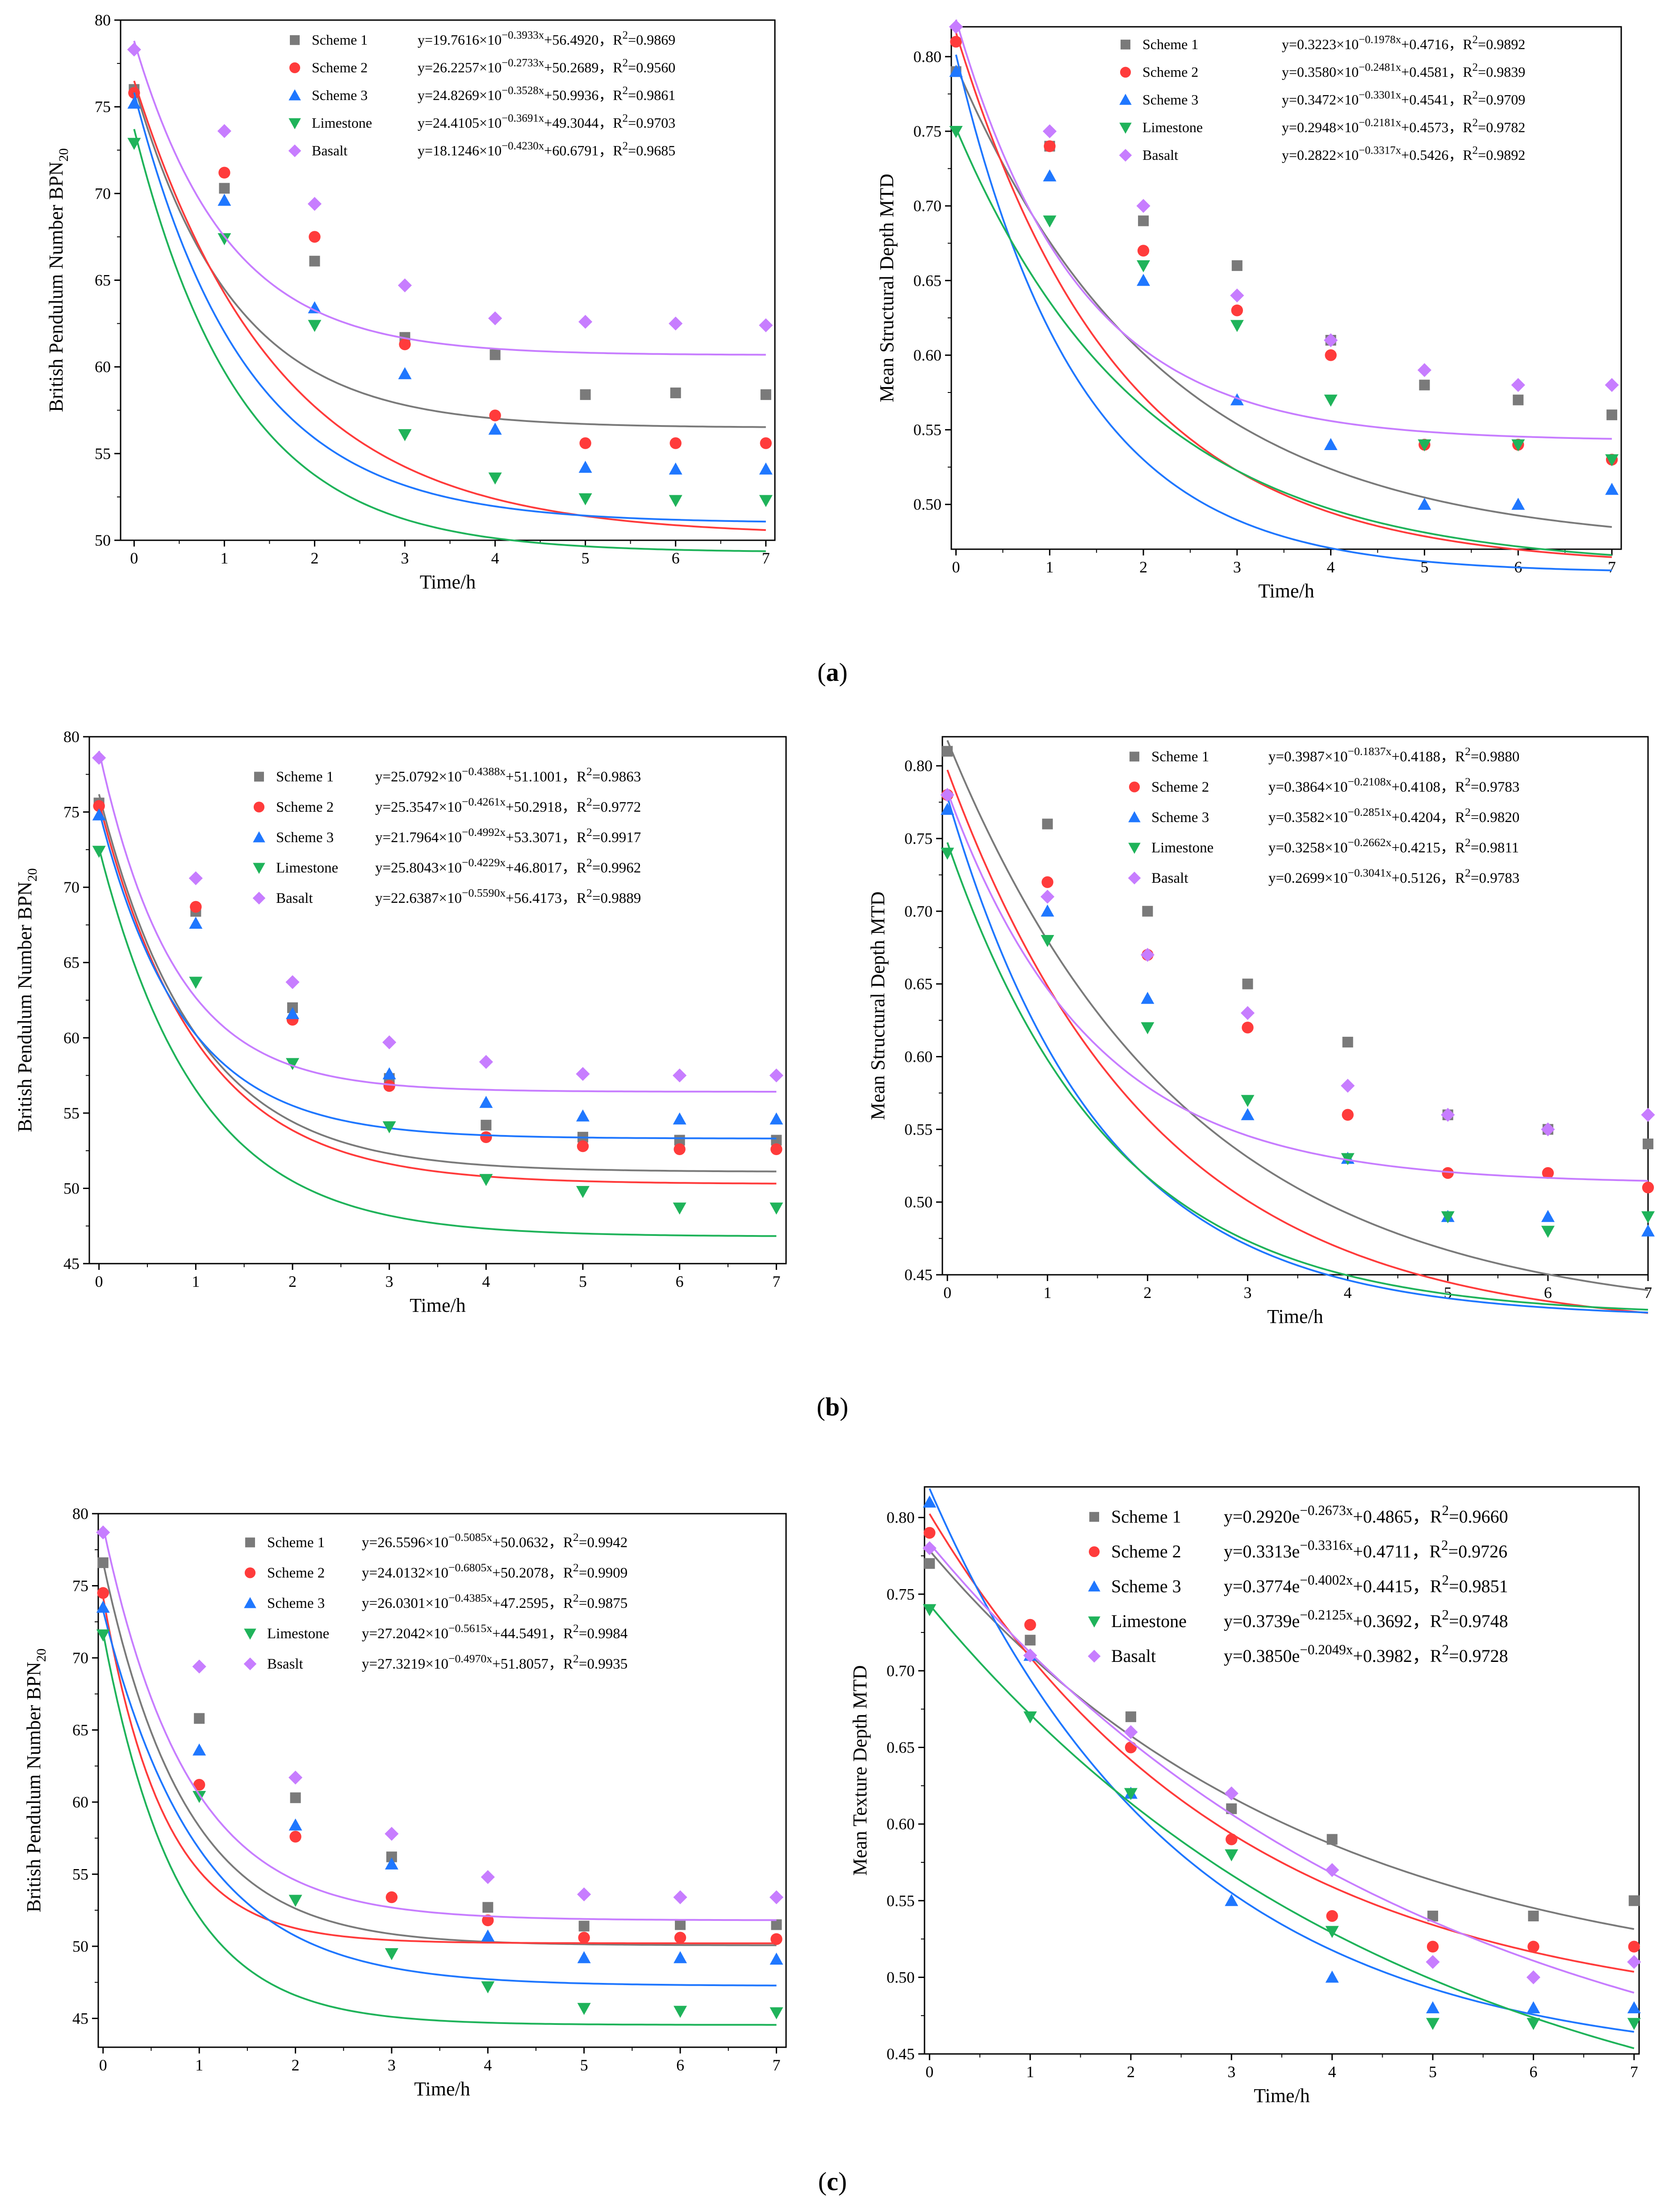 This screenshot has height=2212, width=1665. Describe the element at coordinates (1262, 1551) in the screenshot. I see `equation-base: y=0.3313e` at that location.